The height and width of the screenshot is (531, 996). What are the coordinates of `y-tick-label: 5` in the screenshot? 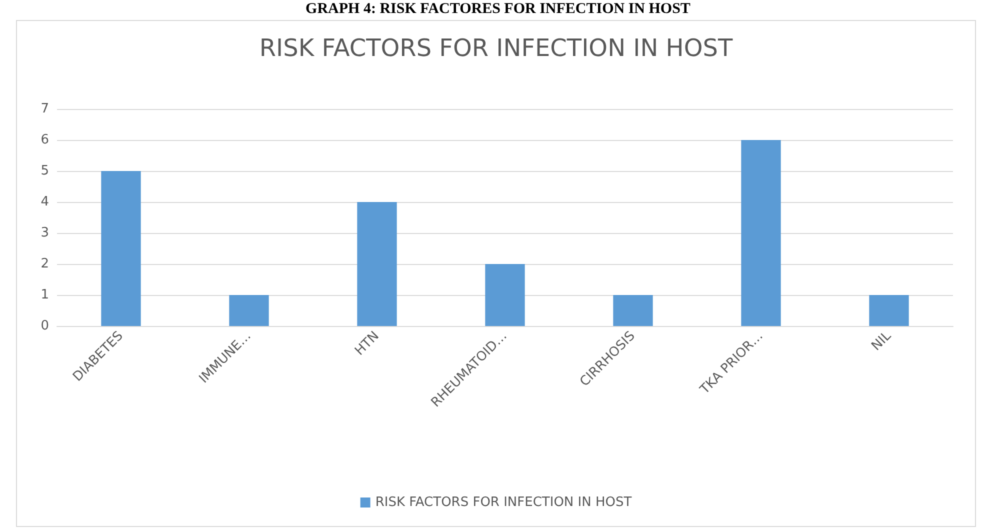 It's located at (44, 171).